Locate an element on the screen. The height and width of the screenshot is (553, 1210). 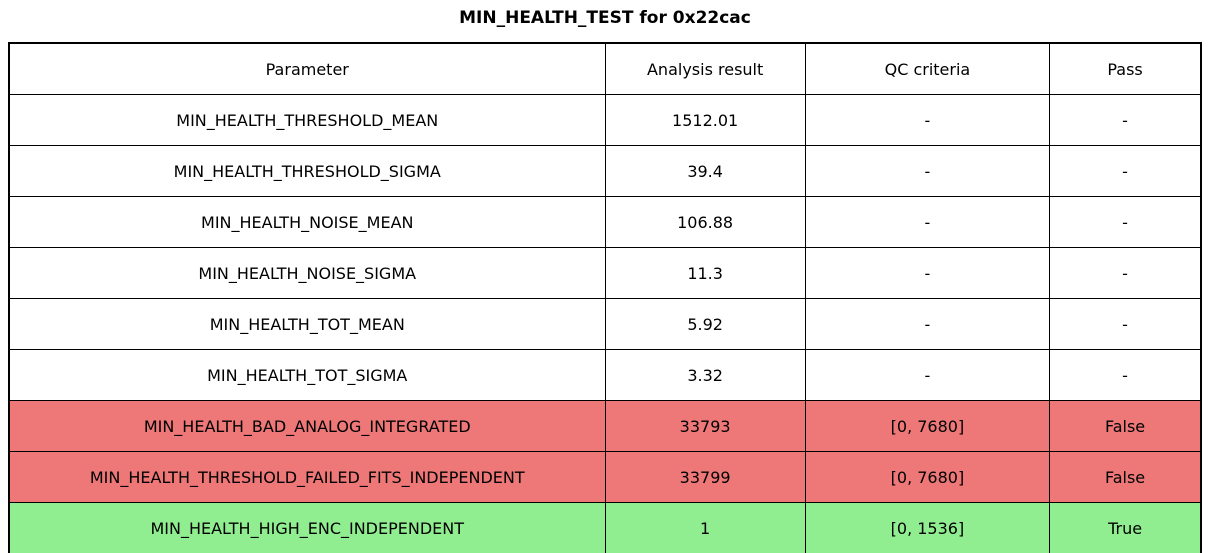
result-cell: 39.4 is located at coordinates (705, 171).